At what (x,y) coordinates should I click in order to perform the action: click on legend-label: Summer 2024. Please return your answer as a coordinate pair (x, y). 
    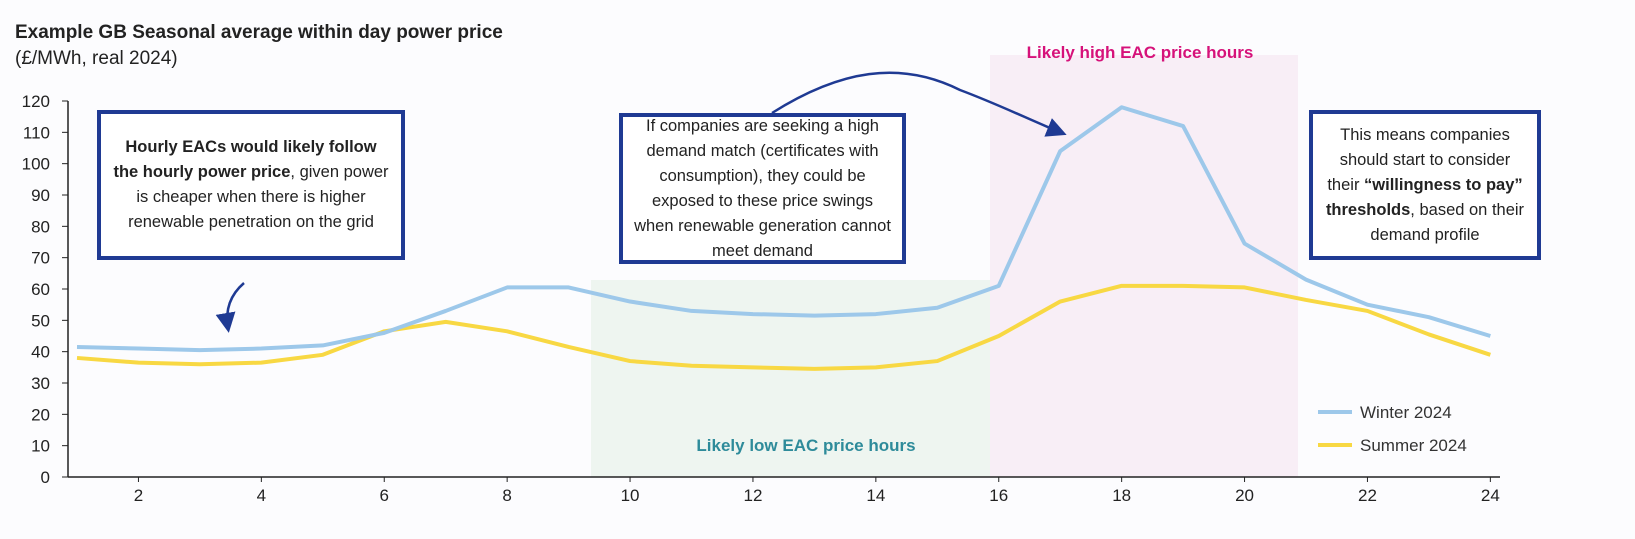
    Looking at the image, I should click on (1413, 445).